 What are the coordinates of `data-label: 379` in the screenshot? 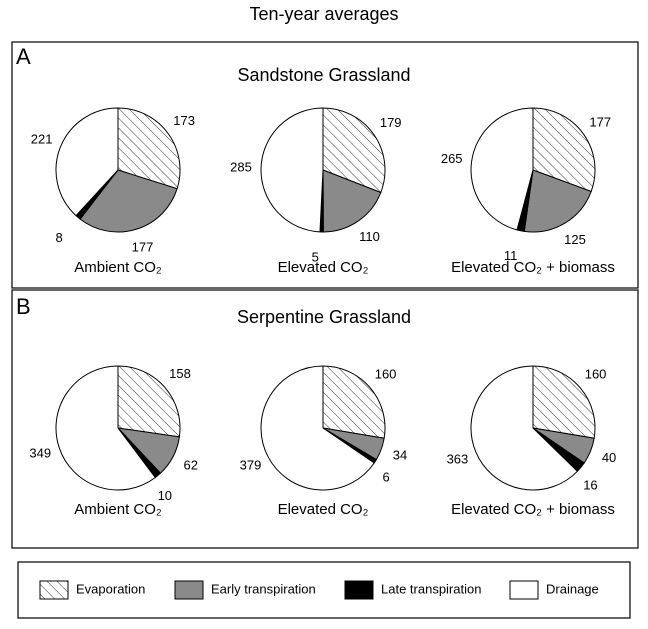 It's located at (251, 465).